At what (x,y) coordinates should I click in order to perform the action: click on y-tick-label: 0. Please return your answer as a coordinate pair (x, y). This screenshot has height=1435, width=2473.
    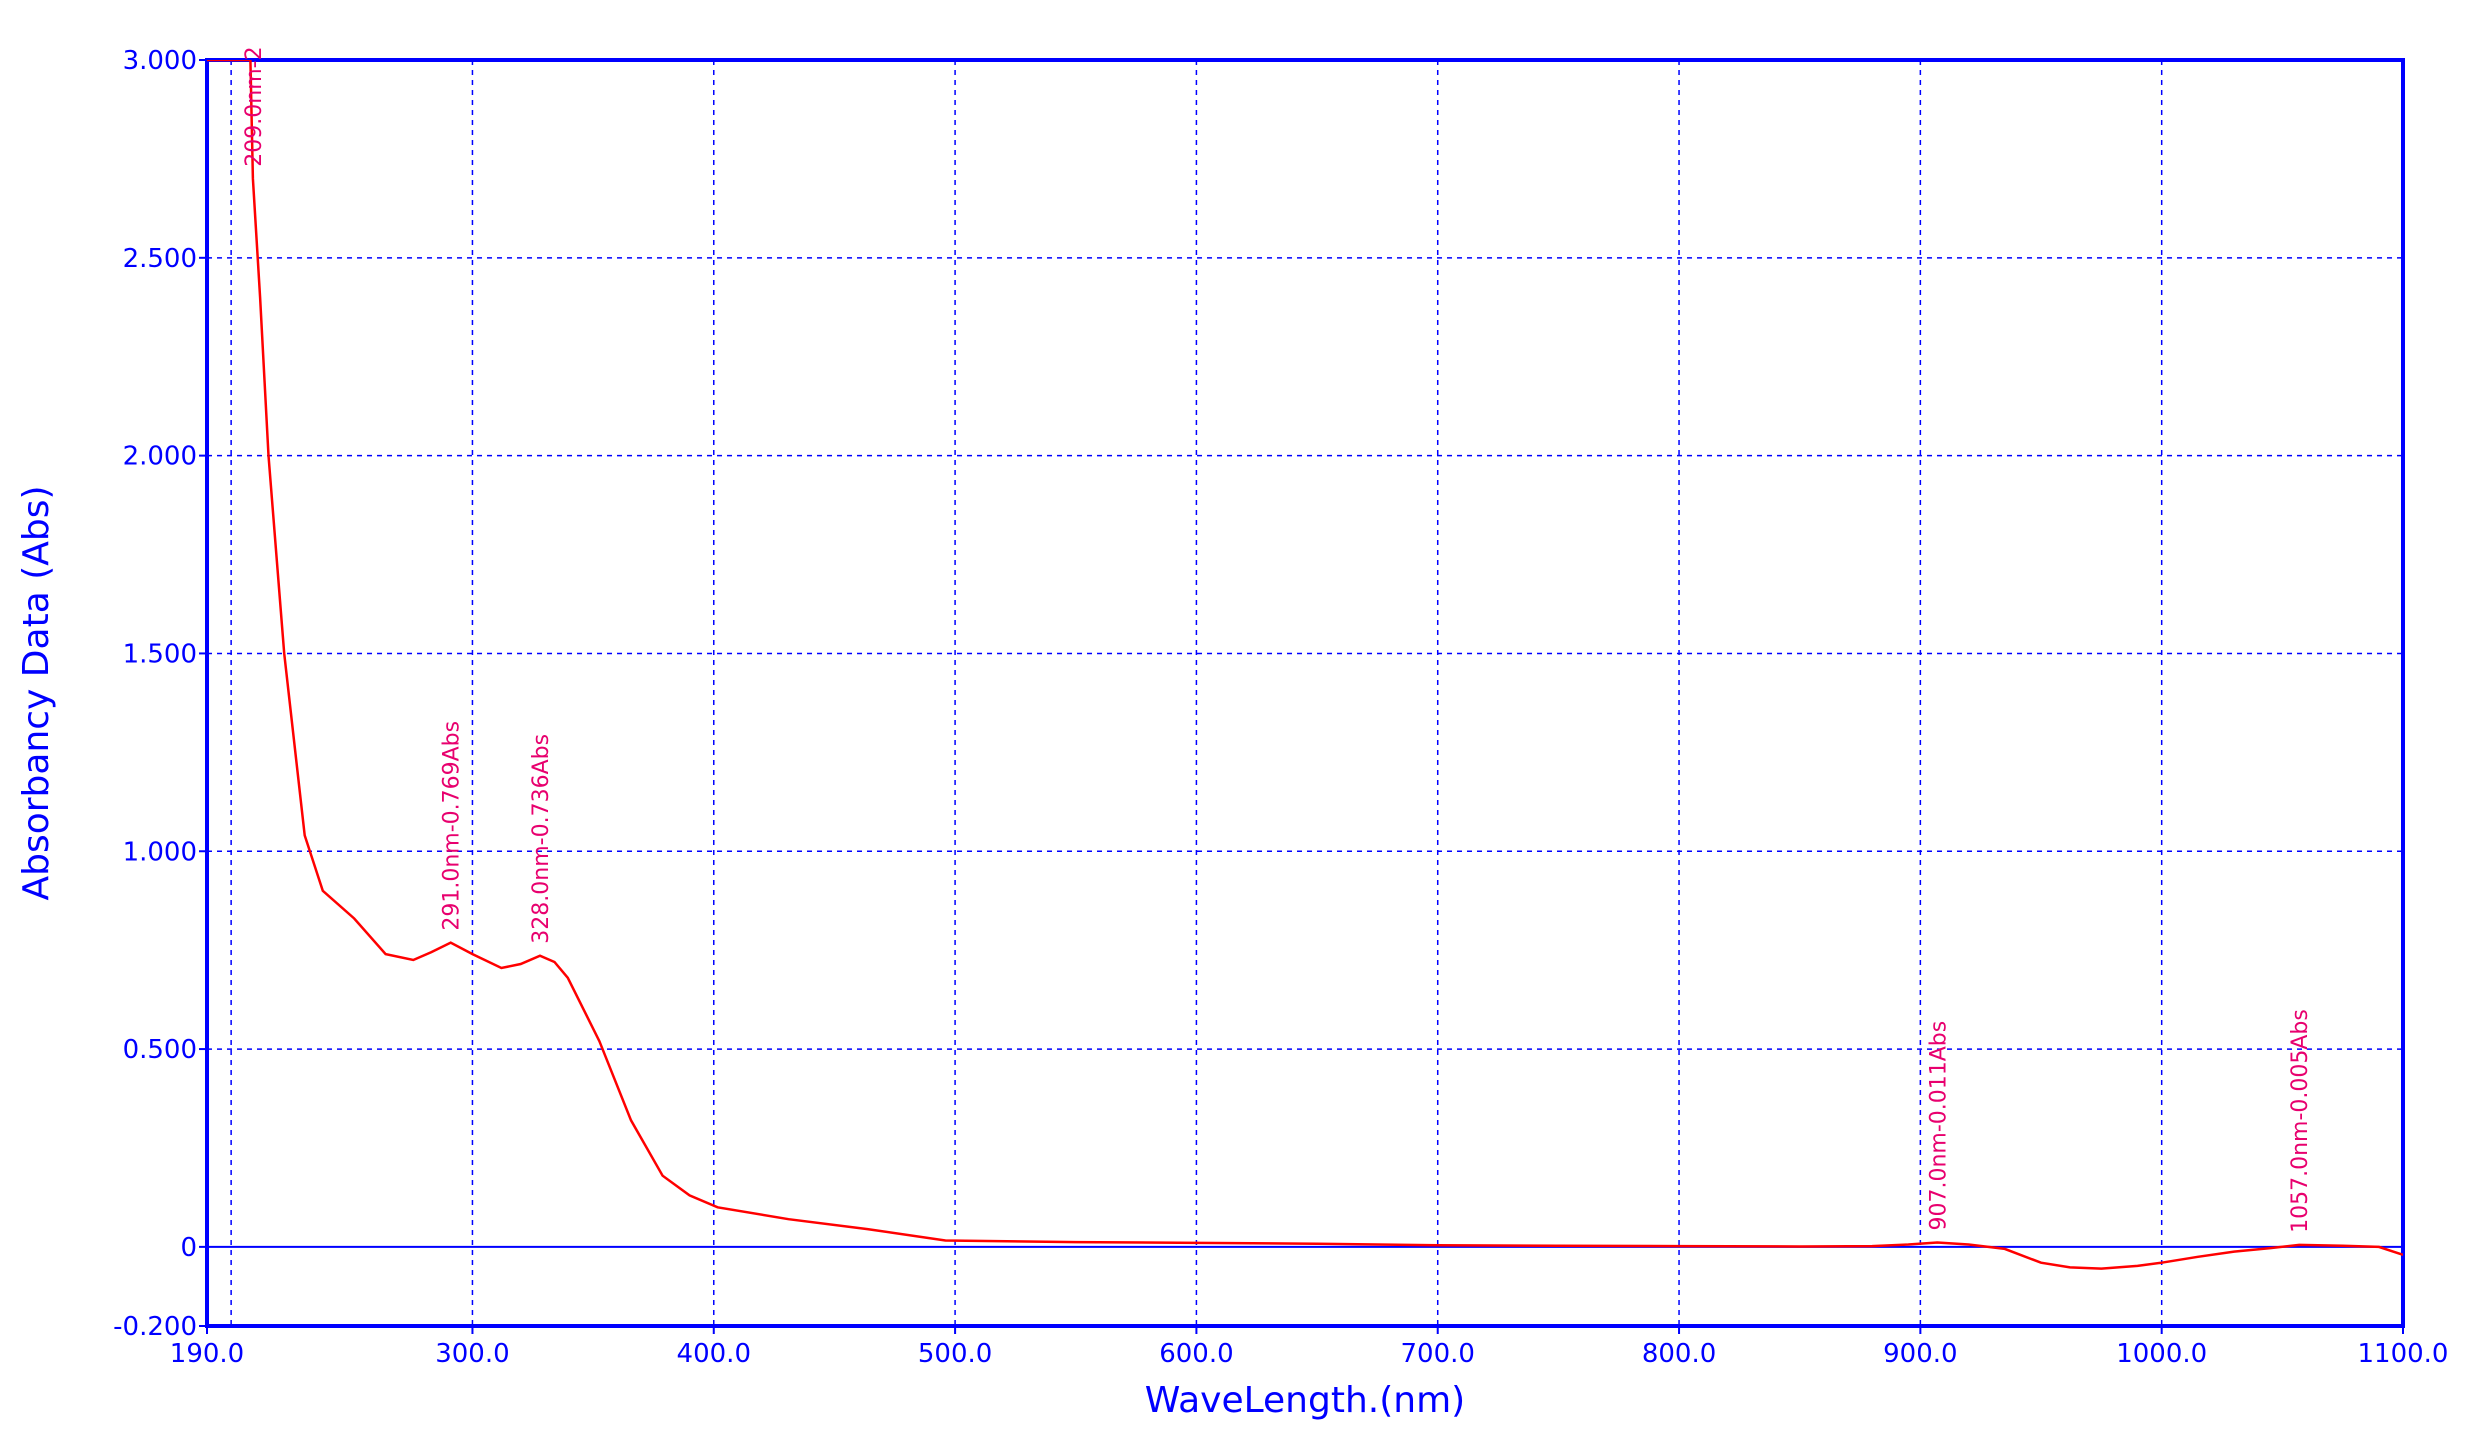
    Looking at the image, I should click on (188, 1248).